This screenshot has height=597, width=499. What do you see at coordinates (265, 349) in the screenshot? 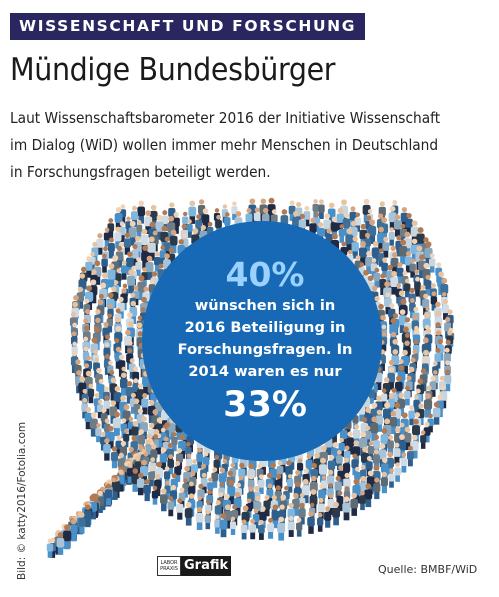
I see `circle-line: Forschungsfragen. In` at bounding box center [265, 349].